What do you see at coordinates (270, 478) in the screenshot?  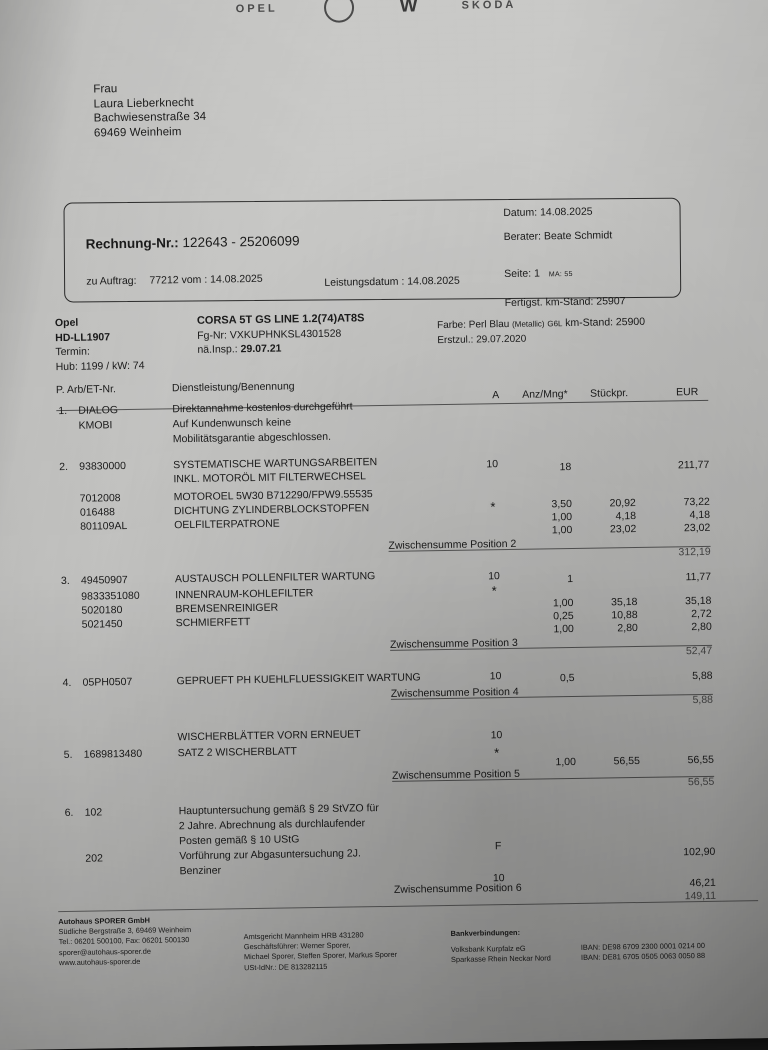 I see `line-description: INKL. MOTORÖL MIT FILTERWECHSEL` at bounding box center [270, 478].